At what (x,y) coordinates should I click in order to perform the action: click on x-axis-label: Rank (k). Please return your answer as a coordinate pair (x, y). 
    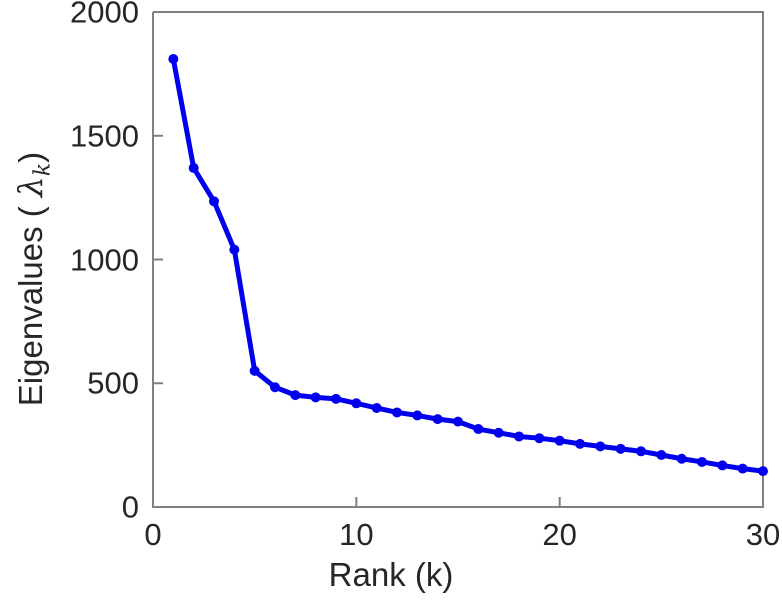
    Looking at the image, I should click on (391, 574).